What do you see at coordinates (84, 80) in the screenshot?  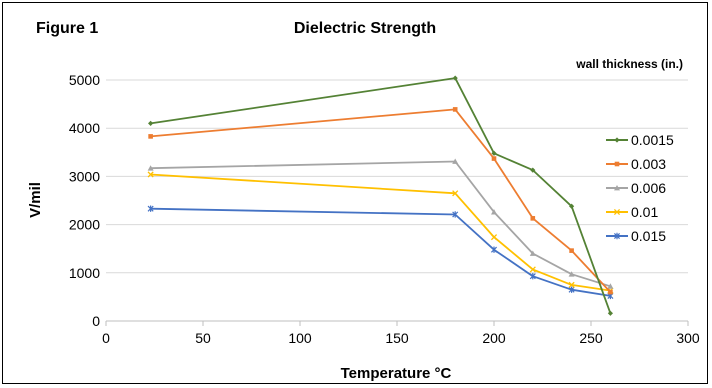 I see `y-tick-label: 5000` at bounding box center [84, 80].